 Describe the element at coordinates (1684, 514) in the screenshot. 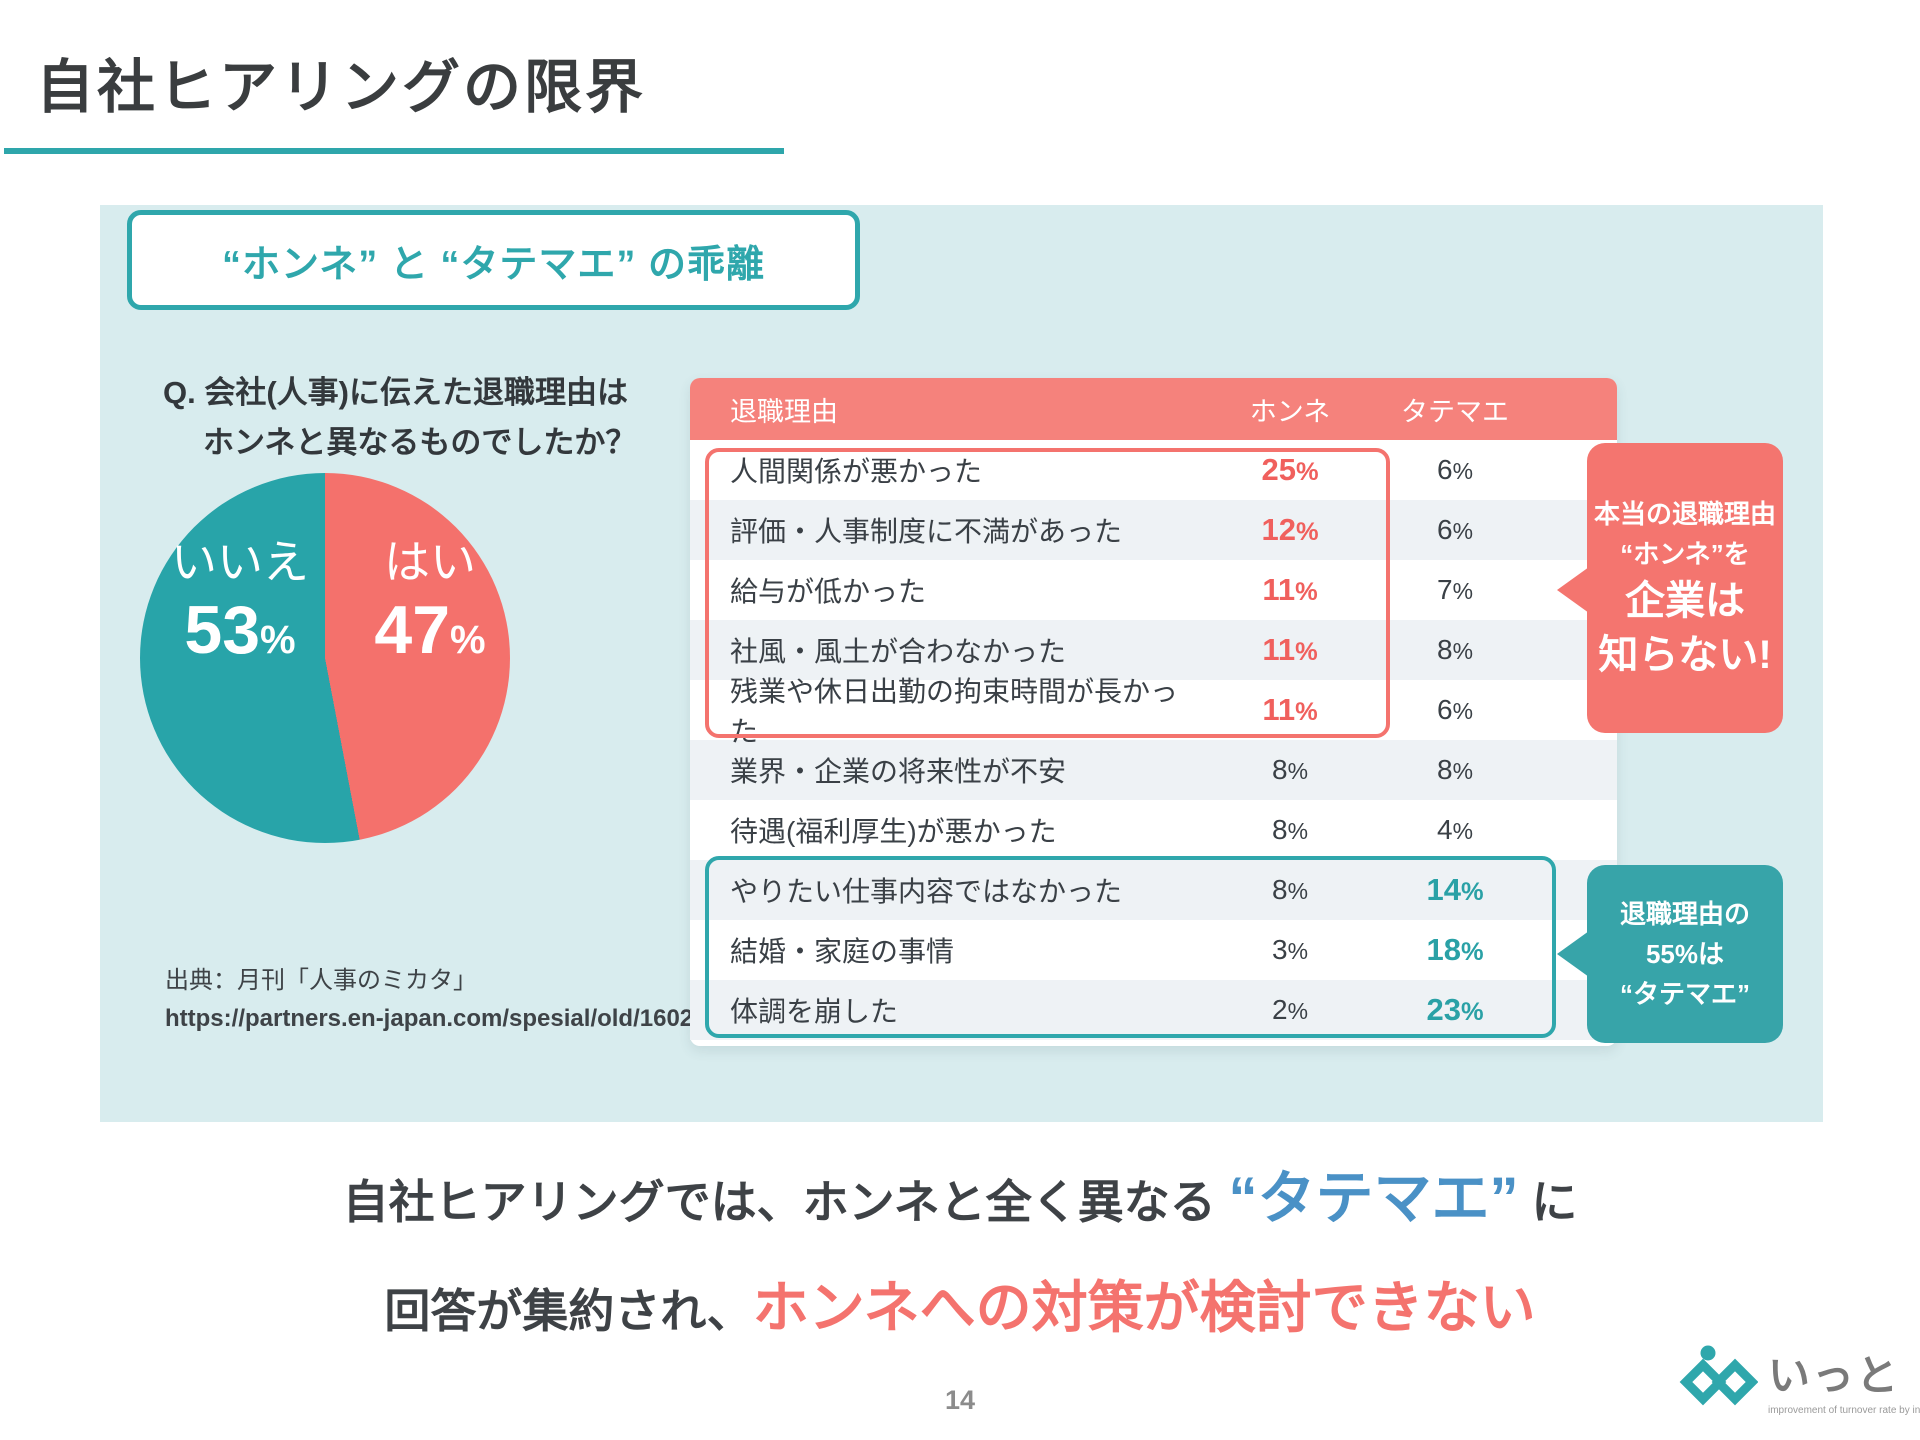

I see `callout-honne-line1: 本当の退職理由` at that location.